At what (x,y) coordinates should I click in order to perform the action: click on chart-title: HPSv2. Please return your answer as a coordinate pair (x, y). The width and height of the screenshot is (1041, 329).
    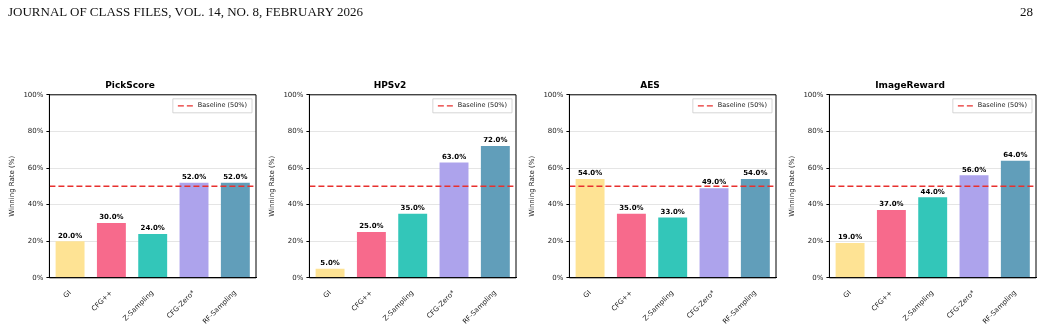
    Looking at the image, I should click on (390, 84).